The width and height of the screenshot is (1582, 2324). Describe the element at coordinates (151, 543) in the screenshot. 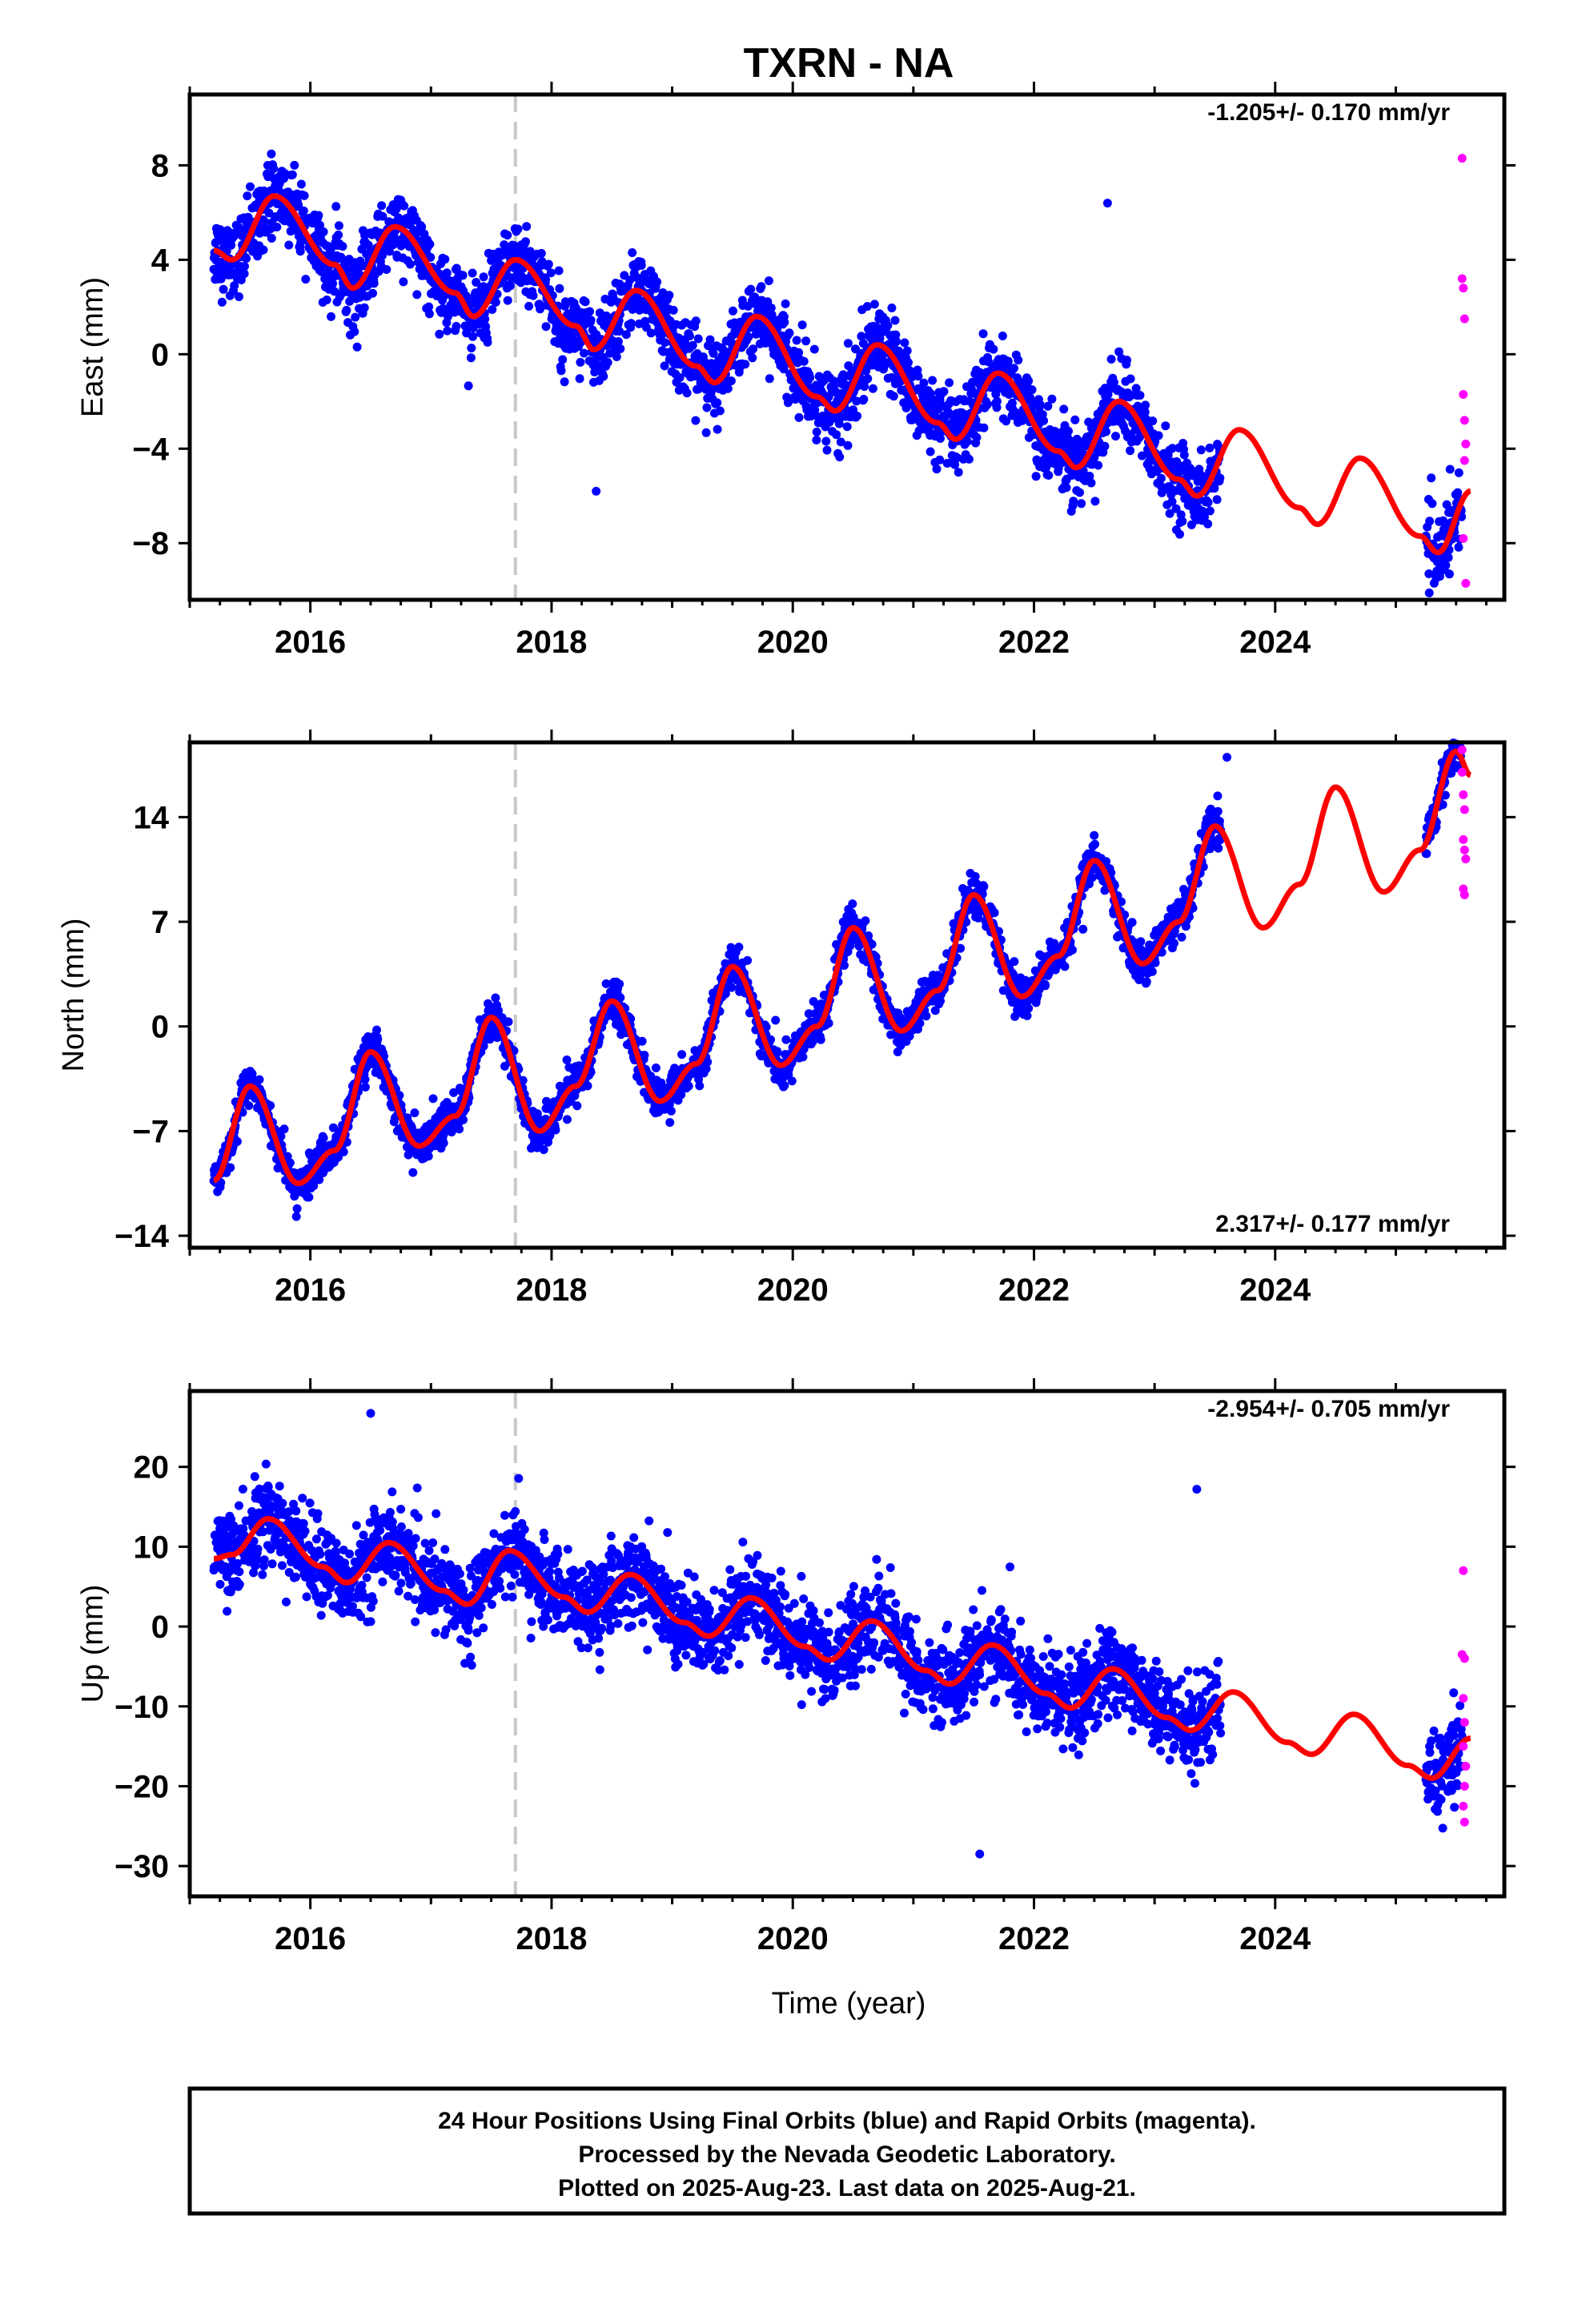

I see `y-tick-label: −8` at that location.